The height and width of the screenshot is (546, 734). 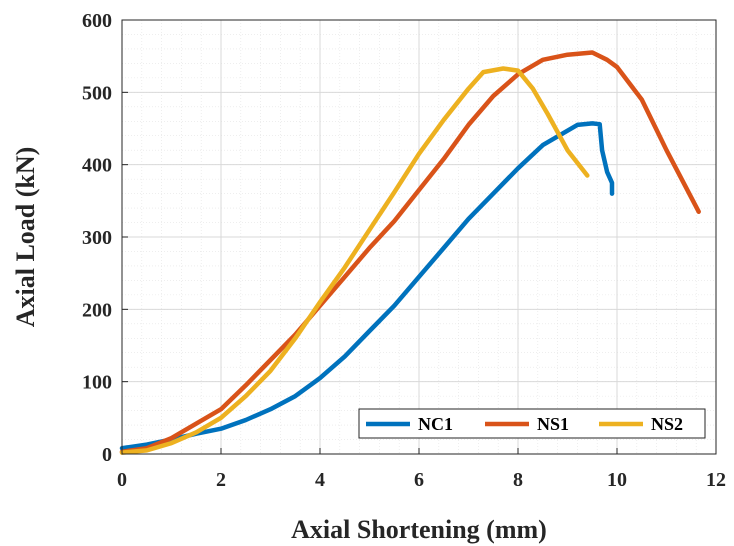 What do you see at coordinates (97, 21) in the screenshot?
I see `y-tick-label: 600` at bounding box center [97, 21].